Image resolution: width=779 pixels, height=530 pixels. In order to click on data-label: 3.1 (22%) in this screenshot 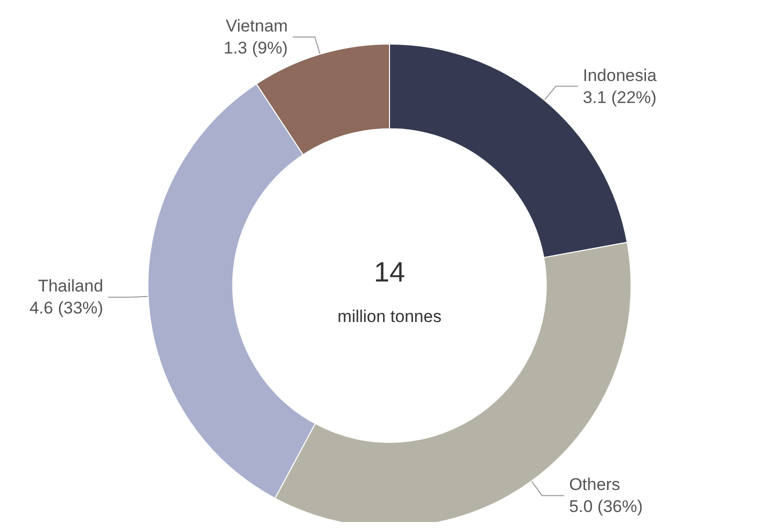, I will do `click(619, 97)`.